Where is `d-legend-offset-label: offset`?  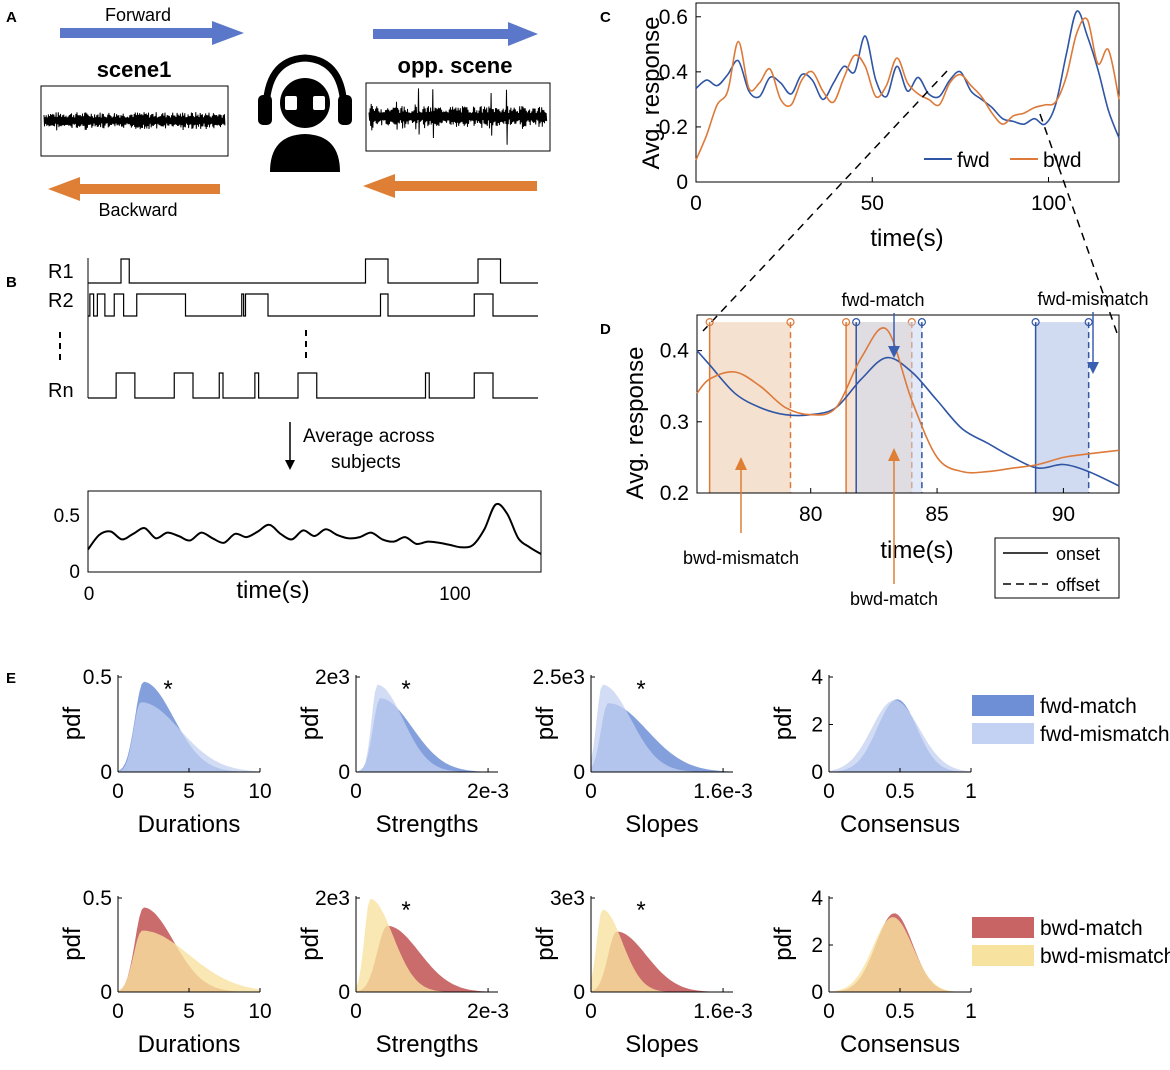
d-legend-offset-label: offset is located at coordinates (1078, 585).